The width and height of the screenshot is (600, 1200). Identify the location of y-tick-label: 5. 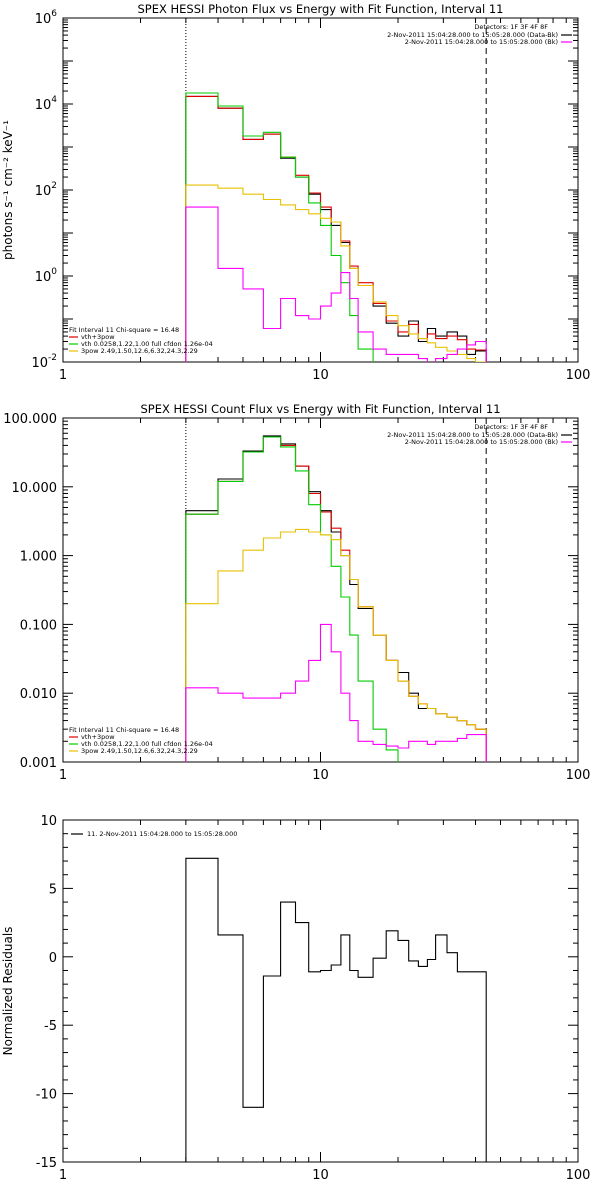
(53, 889).